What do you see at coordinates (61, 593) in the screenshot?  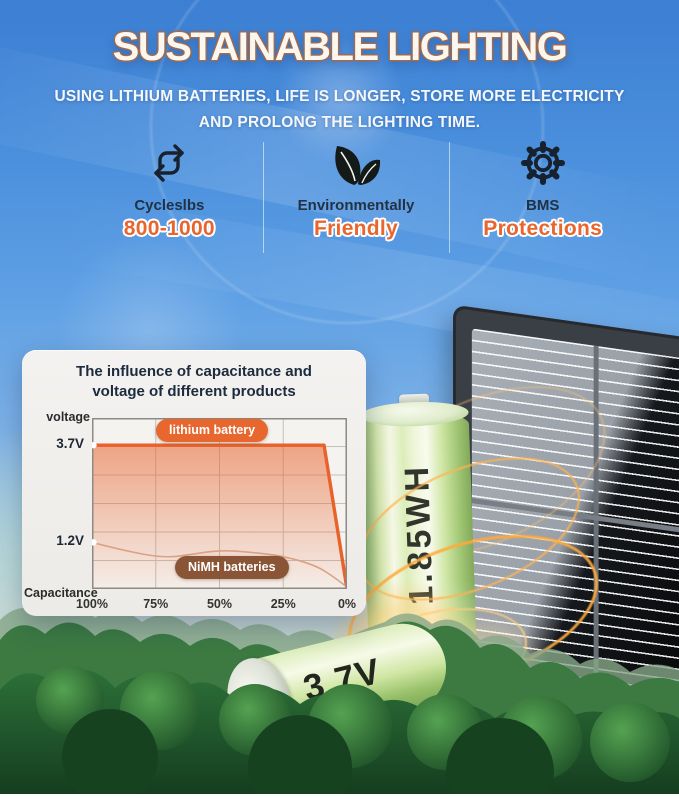 I see `capacitance-axis-label: Capacitance` at bounding box center [61, 593].